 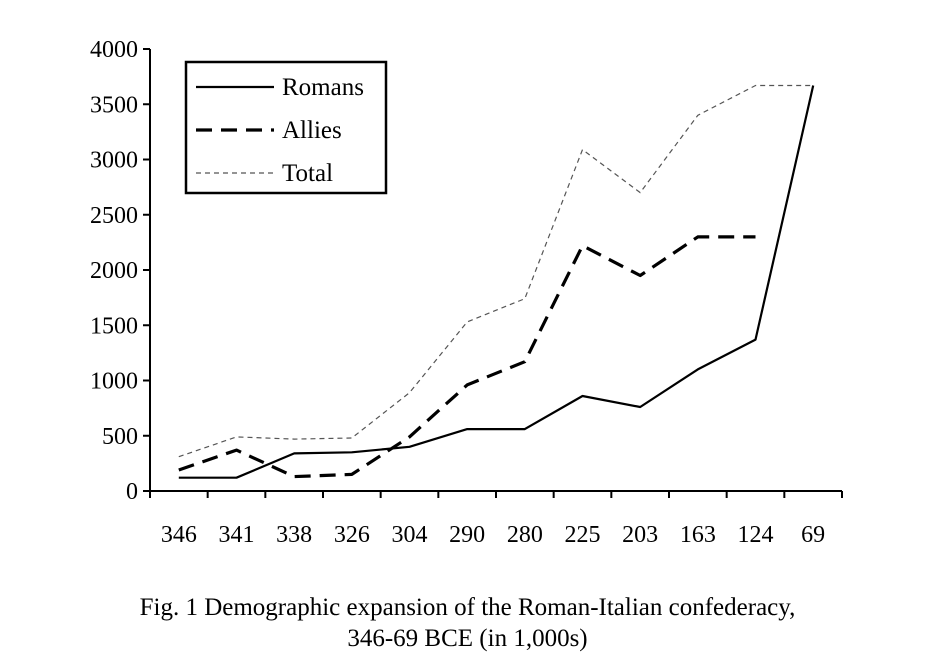 I want to click on x-tick-label: 304, so click(x=410, y=535).